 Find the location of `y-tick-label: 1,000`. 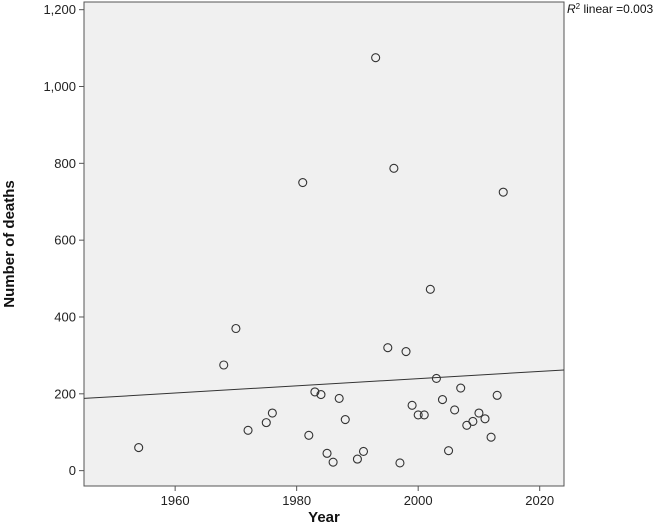

y-tick-label: 1,000 is located at coordinates (59, 86).